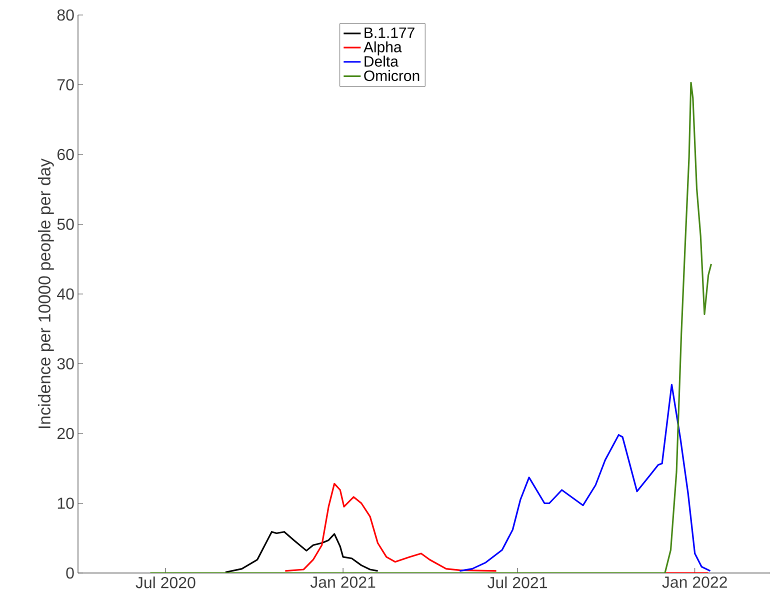  What do you see at coordinates (65, 224) in the screenshot?
I see `y-tick-label: 50` at bounding box center [65, 224].